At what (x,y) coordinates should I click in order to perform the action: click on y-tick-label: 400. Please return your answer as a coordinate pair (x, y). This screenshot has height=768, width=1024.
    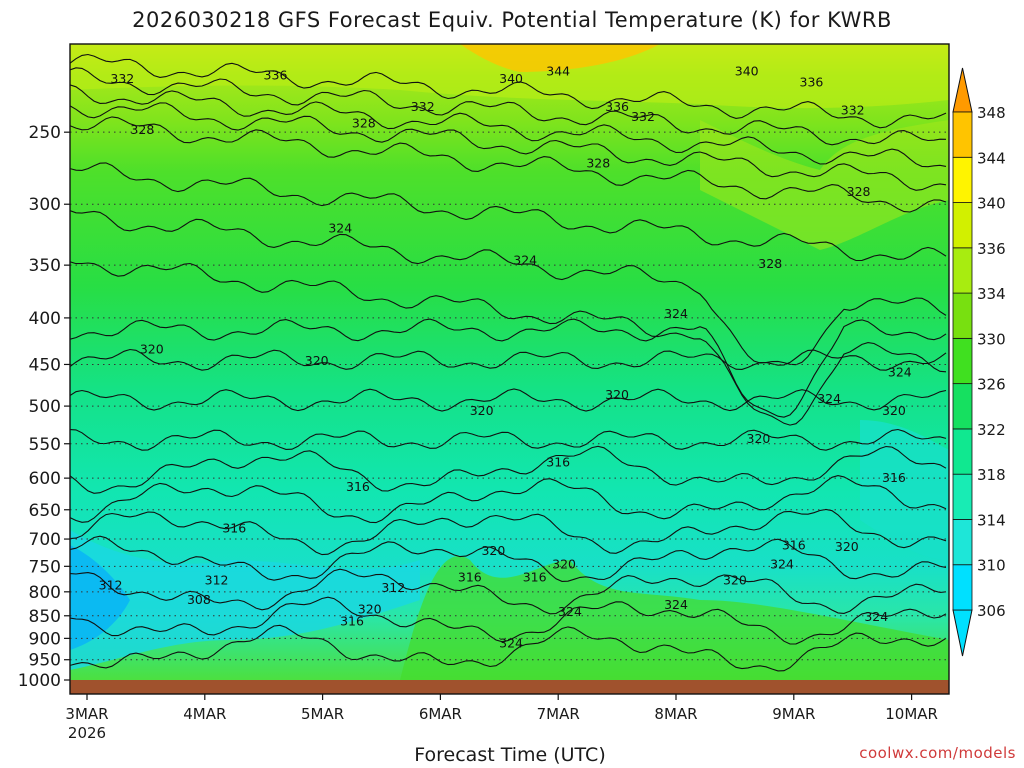
    Looking at the image, I should click on (45, 319).